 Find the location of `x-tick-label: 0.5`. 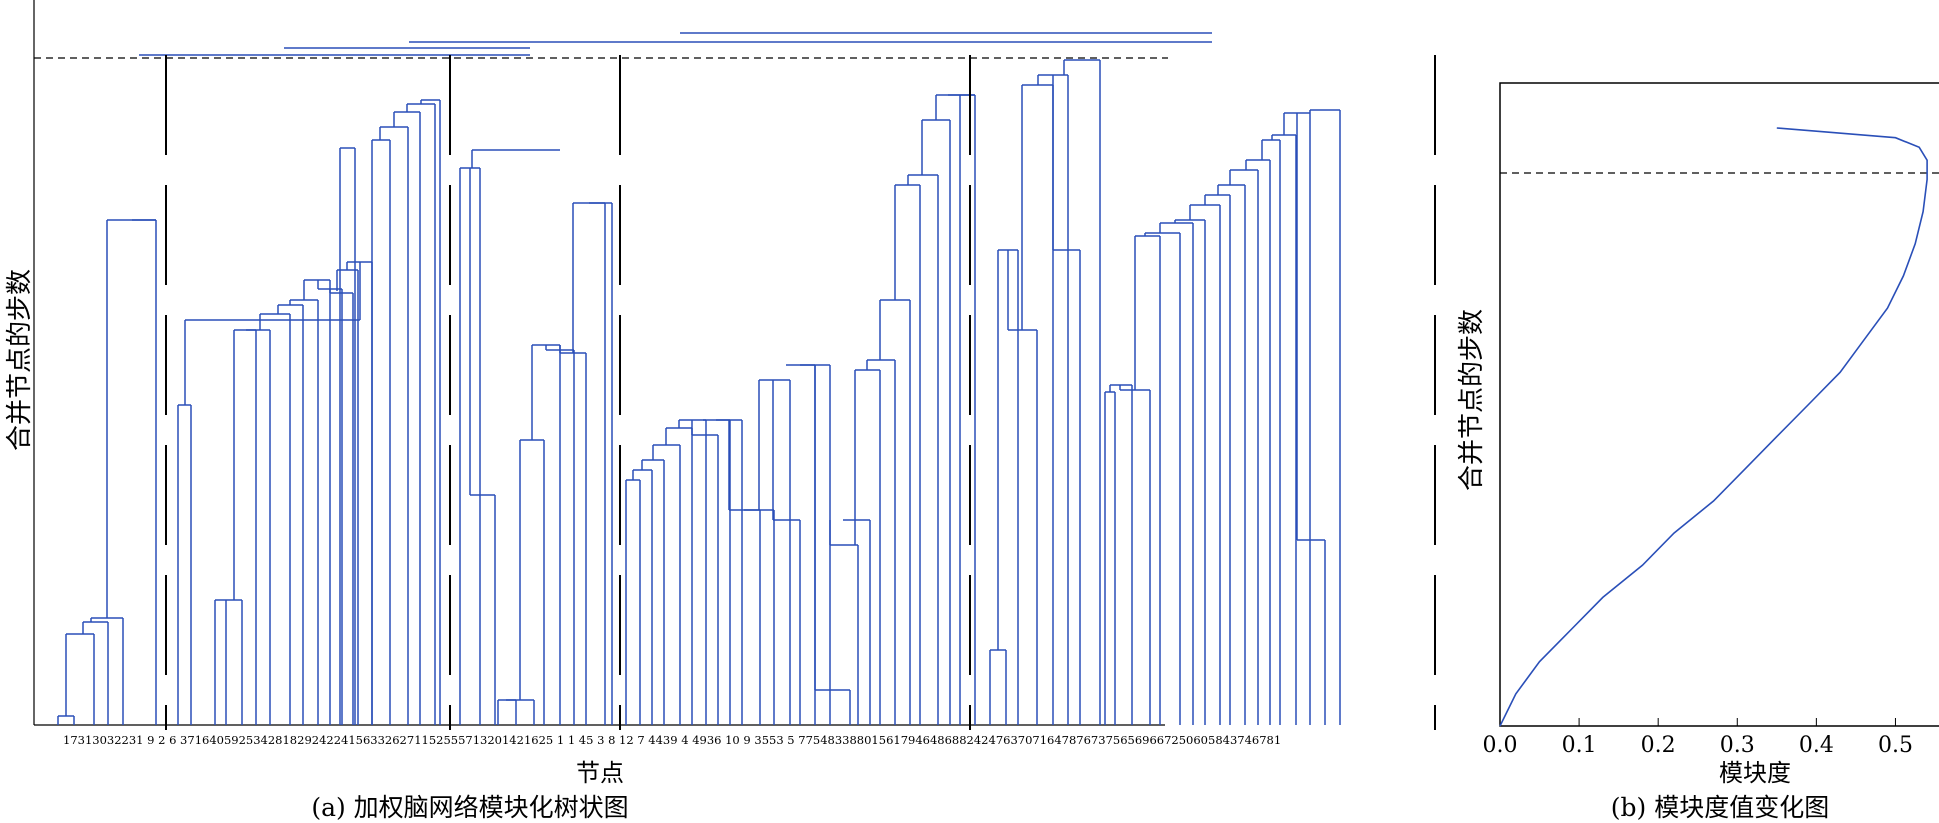

x-tick-label: 0.5 is located at coordinates (1895, 745).